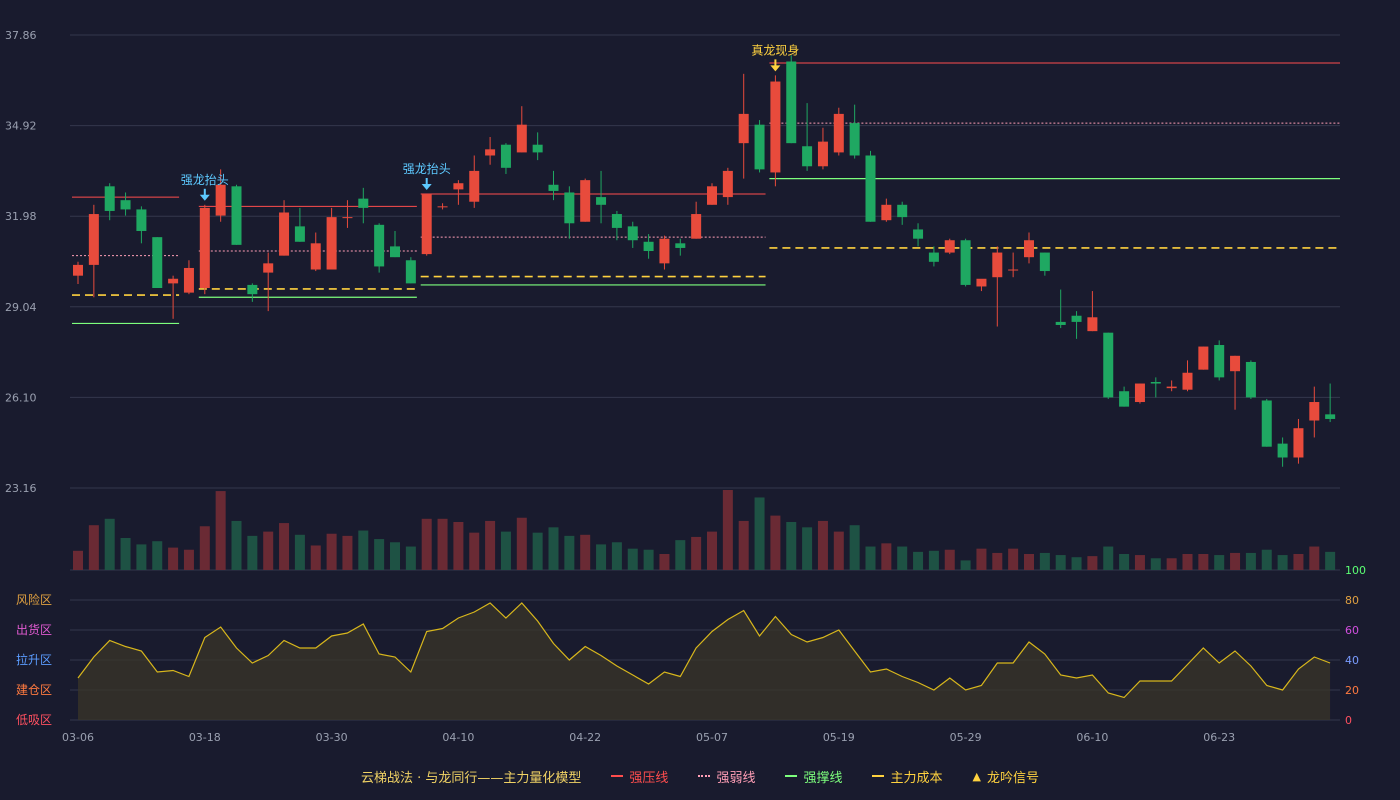 Image resolution: width=1400 pixels, height=800 pixels. What do you see at coordinates (1219, 737) in the screenshot?
I see `x-tick-label: 06-23` at bounding box center [1219, 737].